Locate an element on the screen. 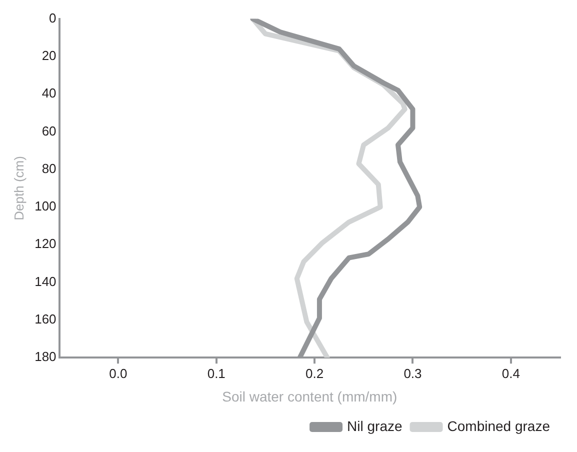  x-tick-label: 0.0 is located at coordinates (118, 373).